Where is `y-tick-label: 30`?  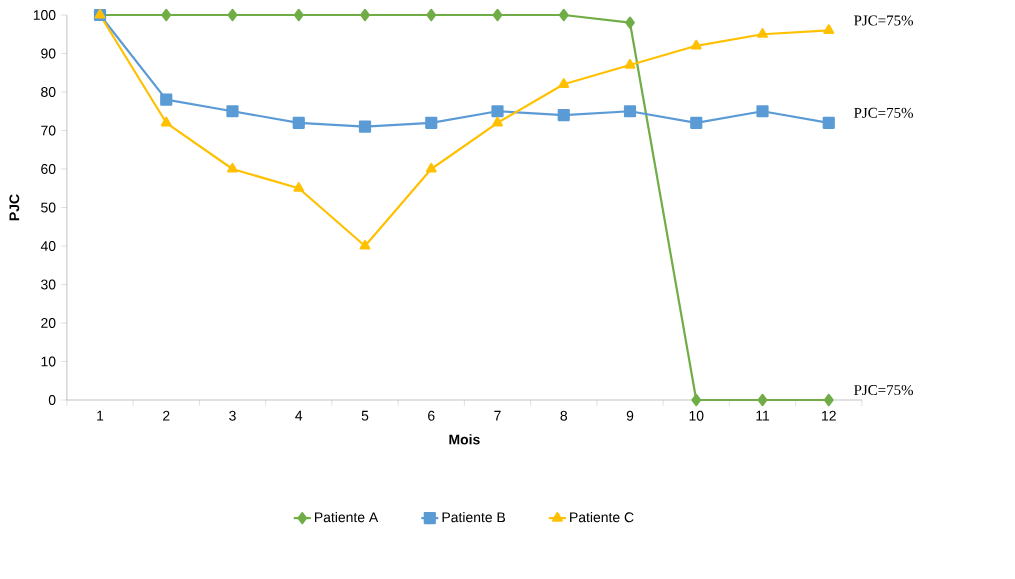 y-tick-label: 30 is located at coordinates (48, 284).